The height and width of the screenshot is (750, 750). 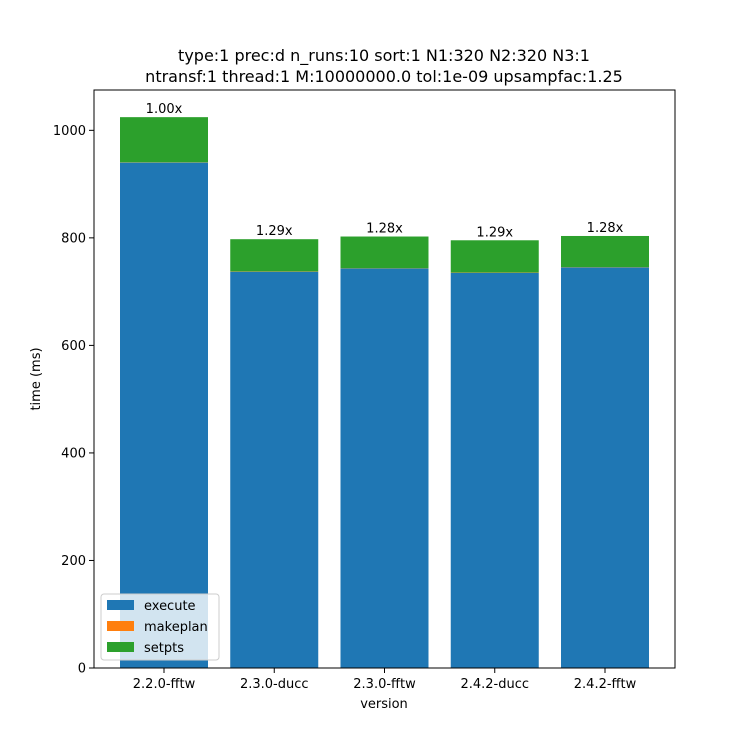 I want to click on bar-label-2.2.0-fftw: 1.00x, so click(x=164, y=109).